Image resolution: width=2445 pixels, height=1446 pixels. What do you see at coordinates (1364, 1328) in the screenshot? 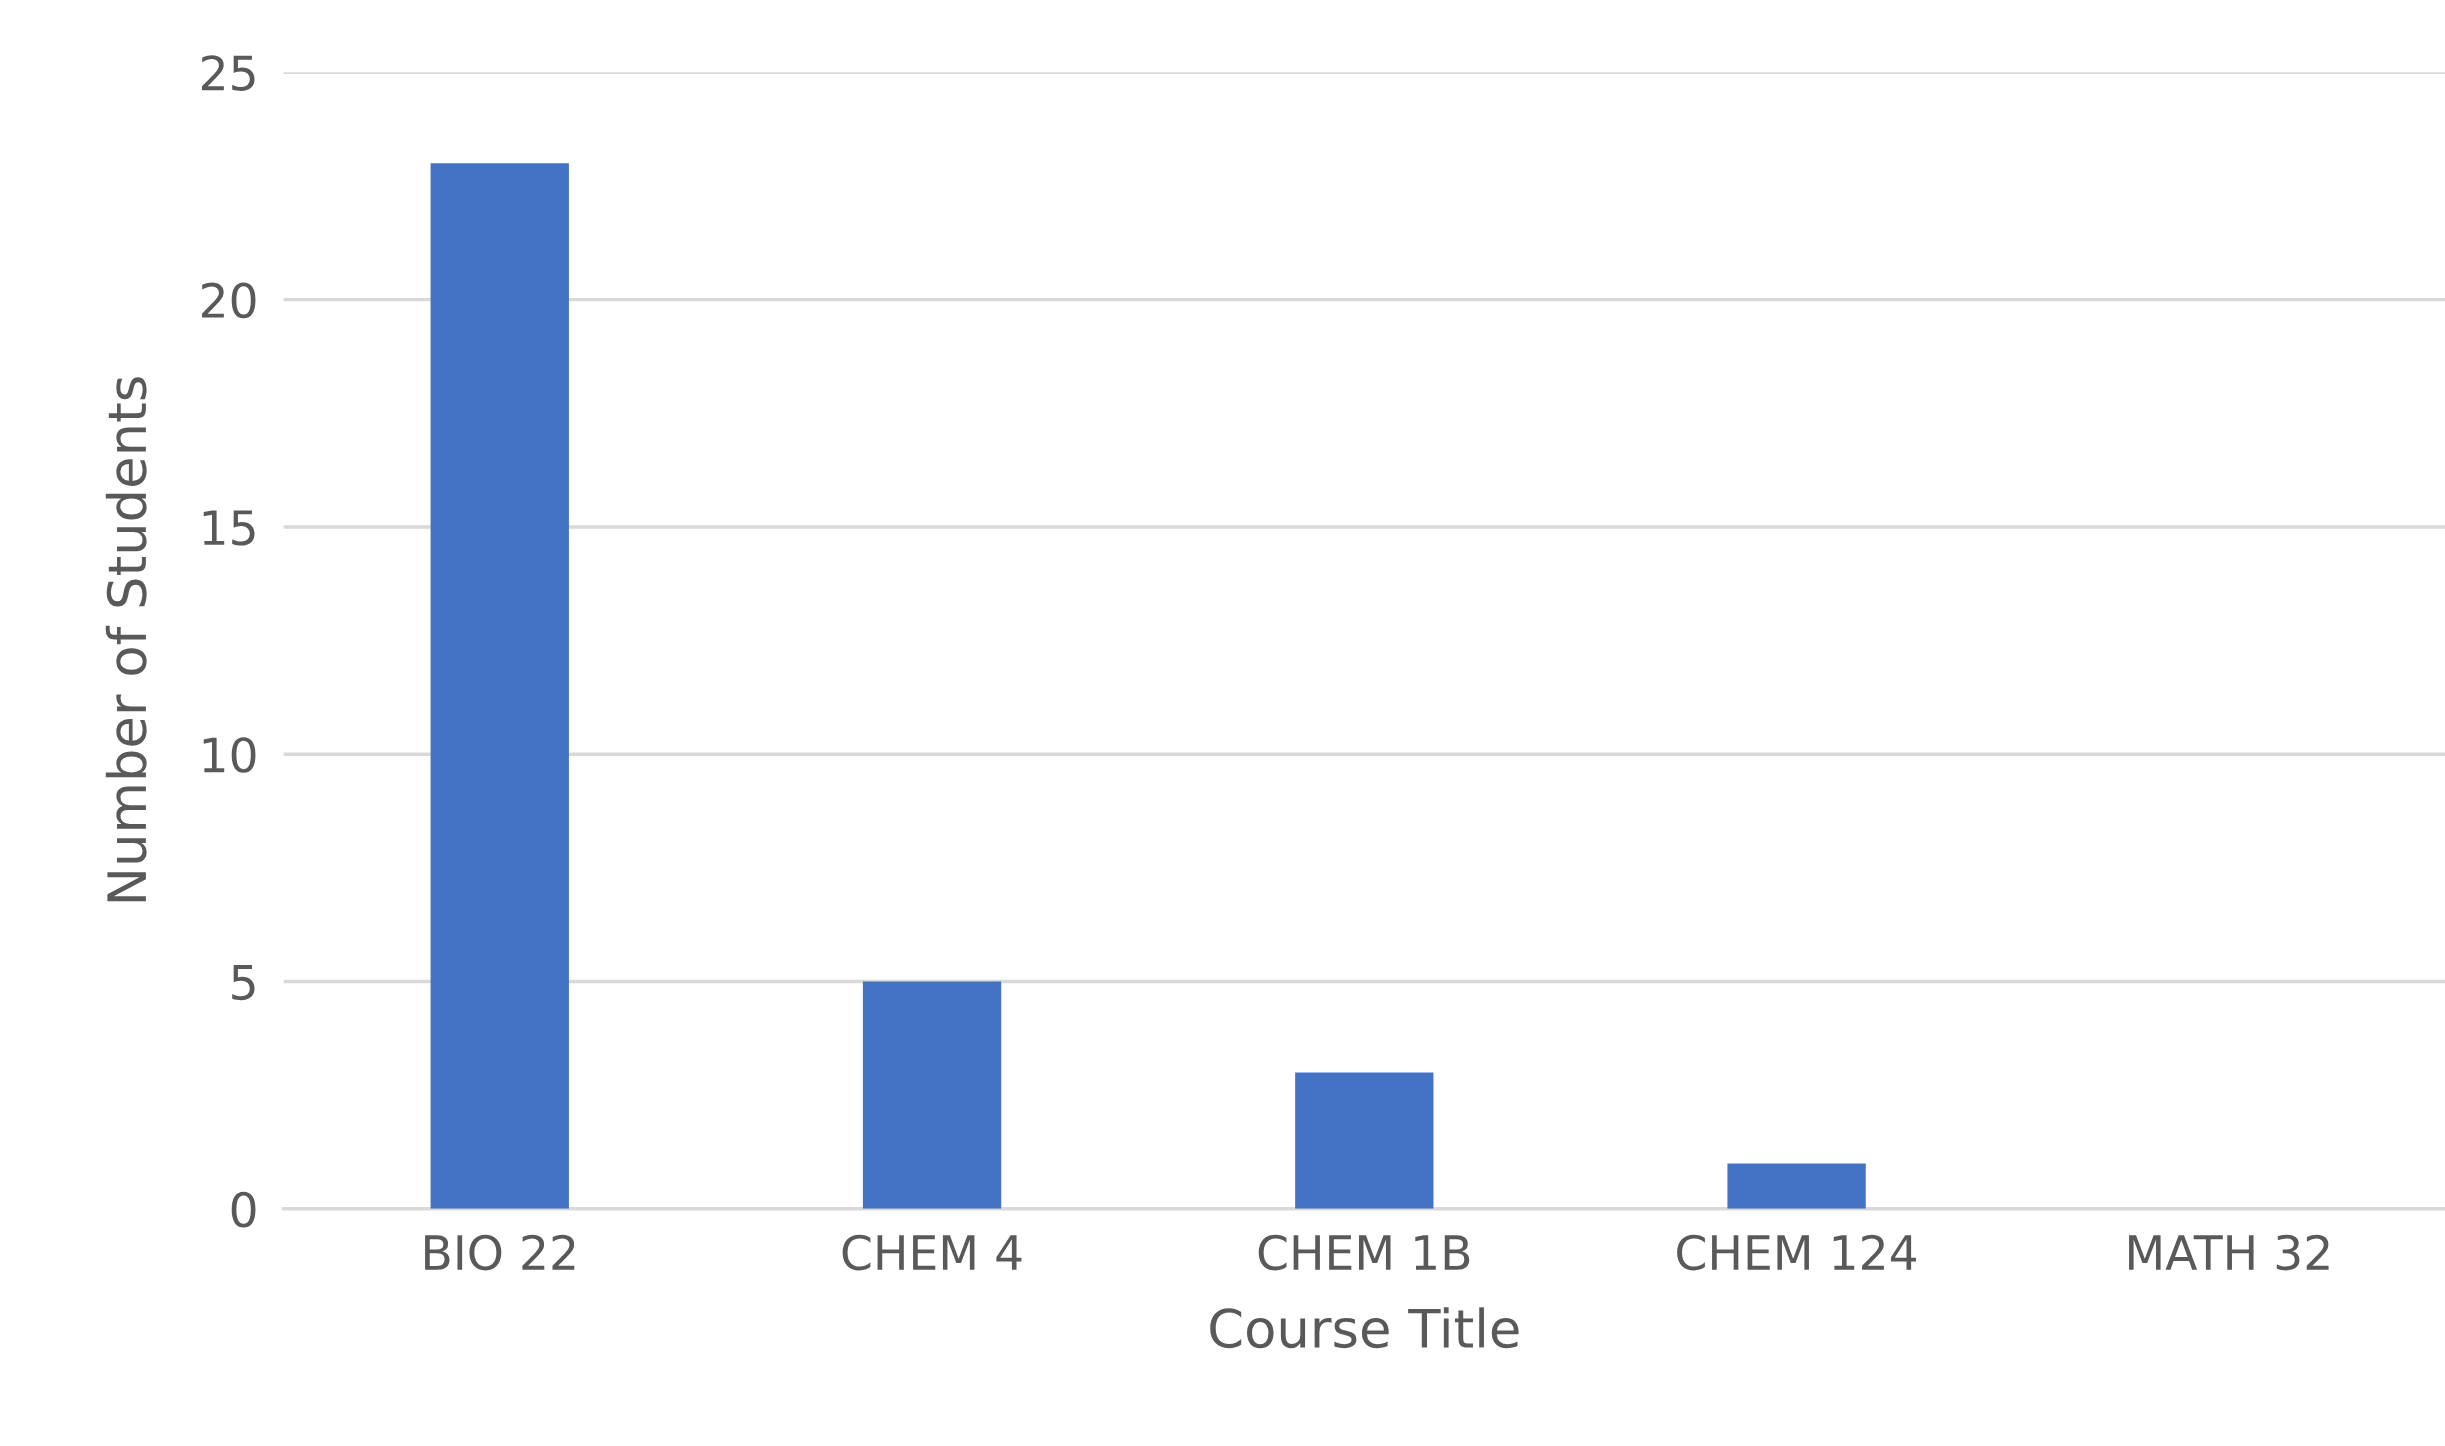
I see `x-axis-title: Course Title` at bounding box center [1364, 1328].